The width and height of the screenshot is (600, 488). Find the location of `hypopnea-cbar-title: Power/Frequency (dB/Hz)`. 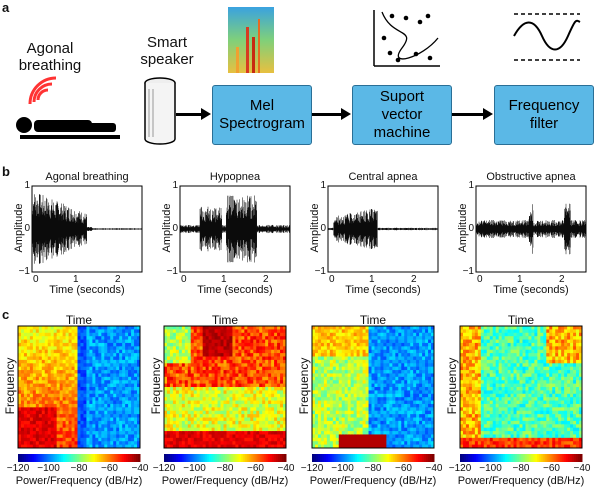

hypopnea-cbar-title: Power/Frequency (dB/Hz) is located at coordinates (225, 481).